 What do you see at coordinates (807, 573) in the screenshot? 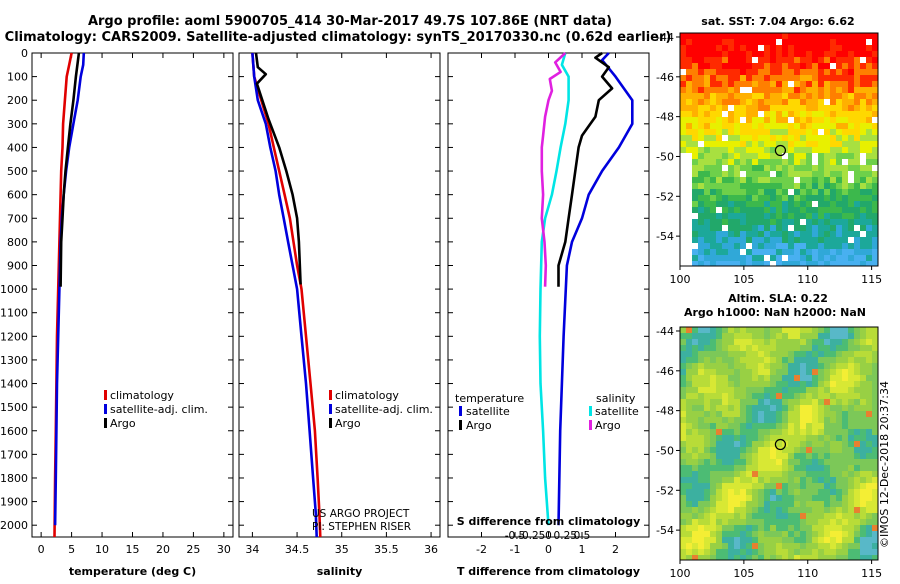
I see `map-x-tick-label: 110` at bounding box center [807, 573].